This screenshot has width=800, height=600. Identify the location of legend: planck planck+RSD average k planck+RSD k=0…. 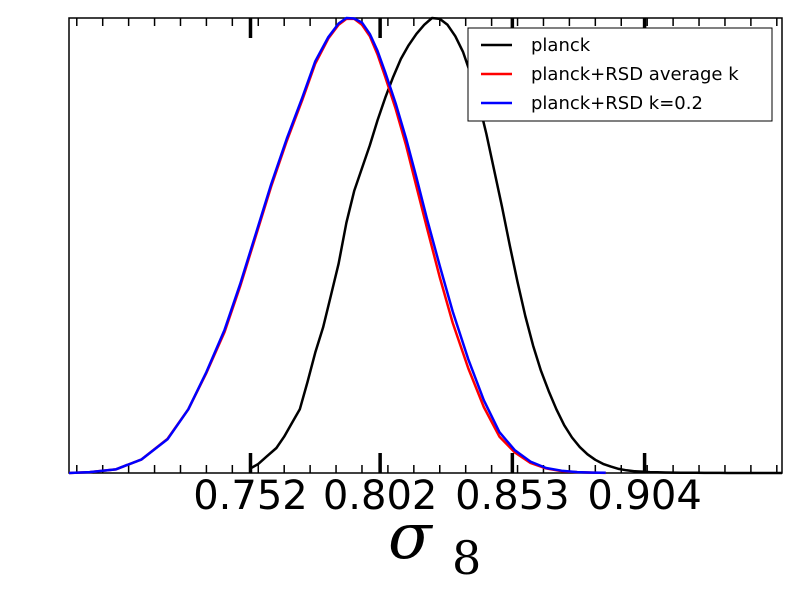
(620, 74).